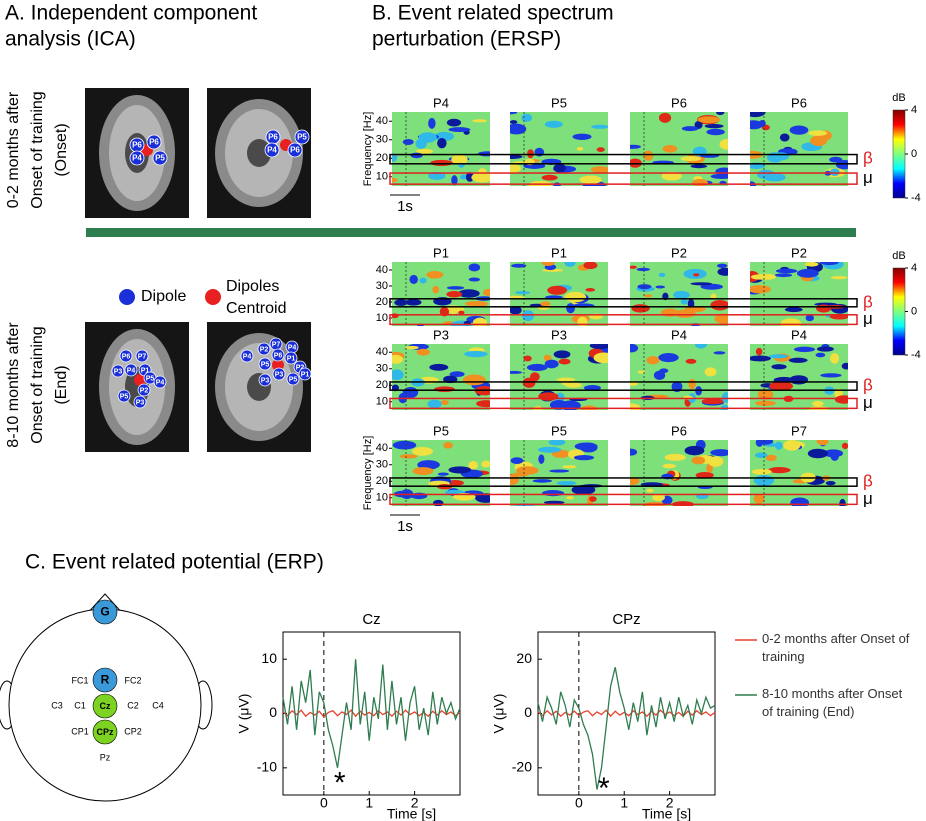 This screenshot has height=821, width=926. What do you see at coordinates (105, 612) in the screenshot?
I see `electrode` at bounding box center [105, 612].